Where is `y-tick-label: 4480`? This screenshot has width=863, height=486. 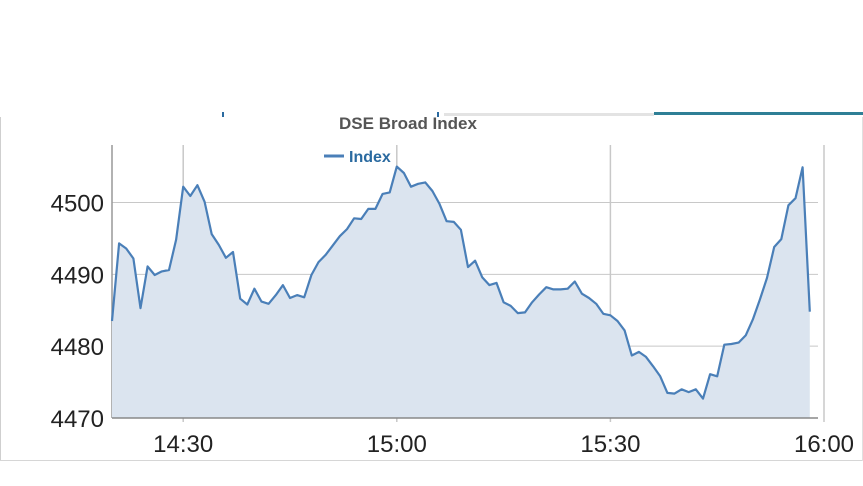 y-tick-label: 4480 is located at coordinates (77, 347).